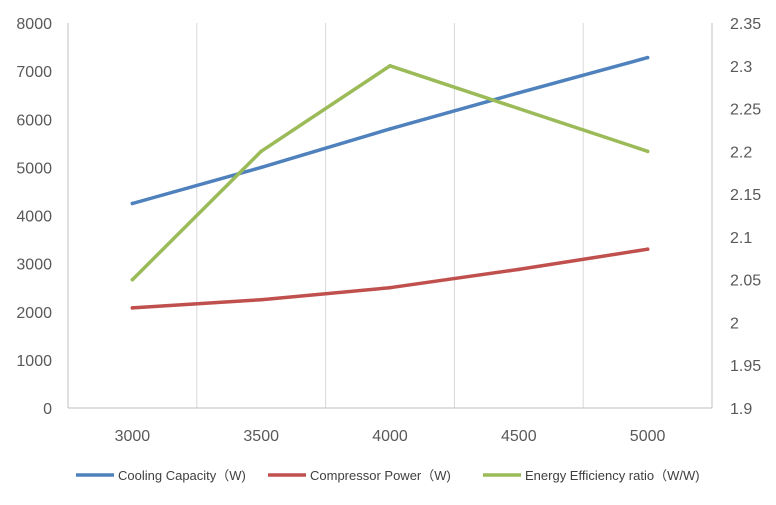 The height and width of the screenshot is (505, 776). I want to click on left-tick-label: 7000, so click(34, 72).